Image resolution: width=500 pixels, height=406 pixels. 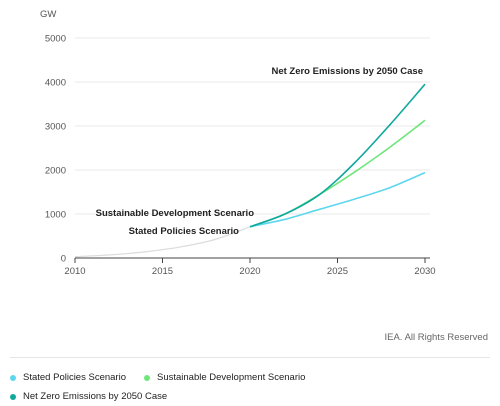 What do you see at coordinates (184, 231) in the screenshot?
I see `annotation-stated-policies: Stated Policies Scenario` at bounding box center [184, 231].